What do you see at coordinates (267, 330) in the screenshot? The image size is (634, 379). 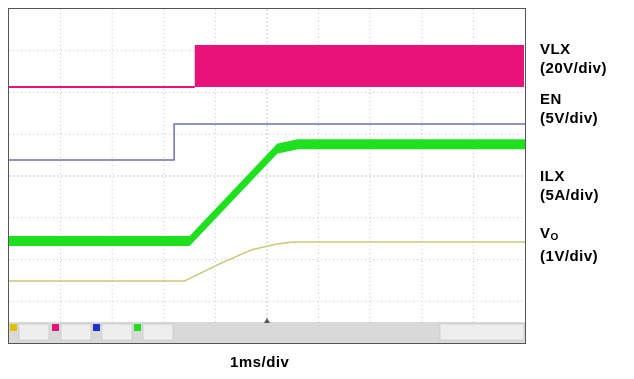 I see `status-bar` at bounding box center [267, 330].